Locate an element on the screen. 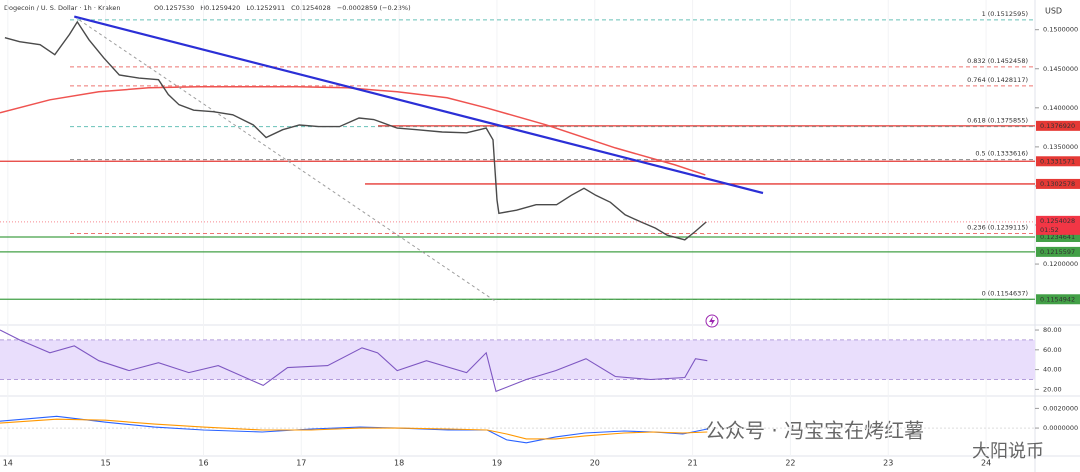  watermark: 公众号 · 冯宝宝在烤红薯 is located at coordinates (814, 431).